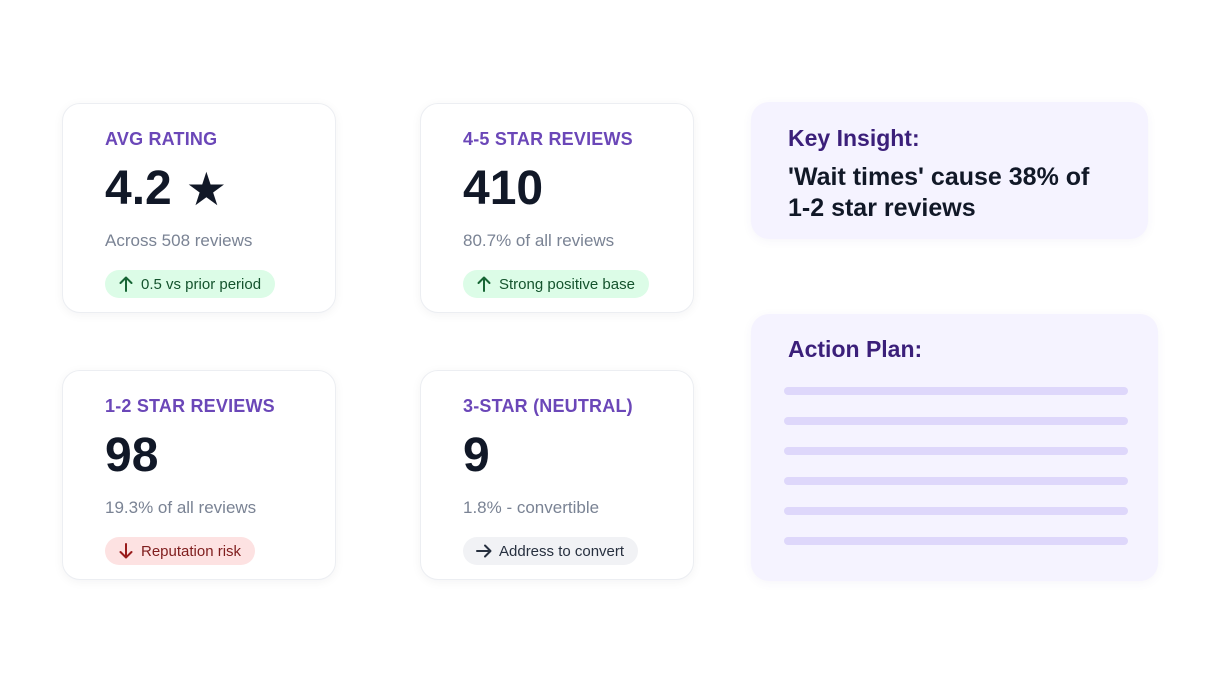 The height and width of the screenshot is (684, 1216). Describe the element at coordinates (206, 189) in the screenshot. I see `star-icon: ★` at that location.